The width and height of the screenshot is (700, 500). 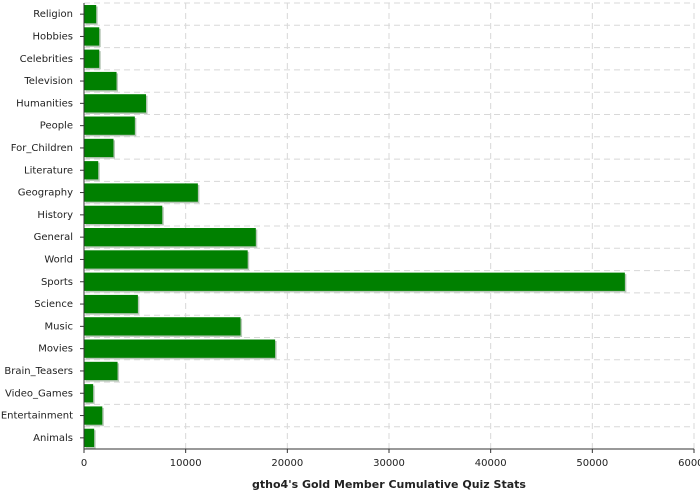 What do you see at coordinates (45, 193) in the screenshot?
I see `y-tick-label: Geography` at bounding box center [45, 193].